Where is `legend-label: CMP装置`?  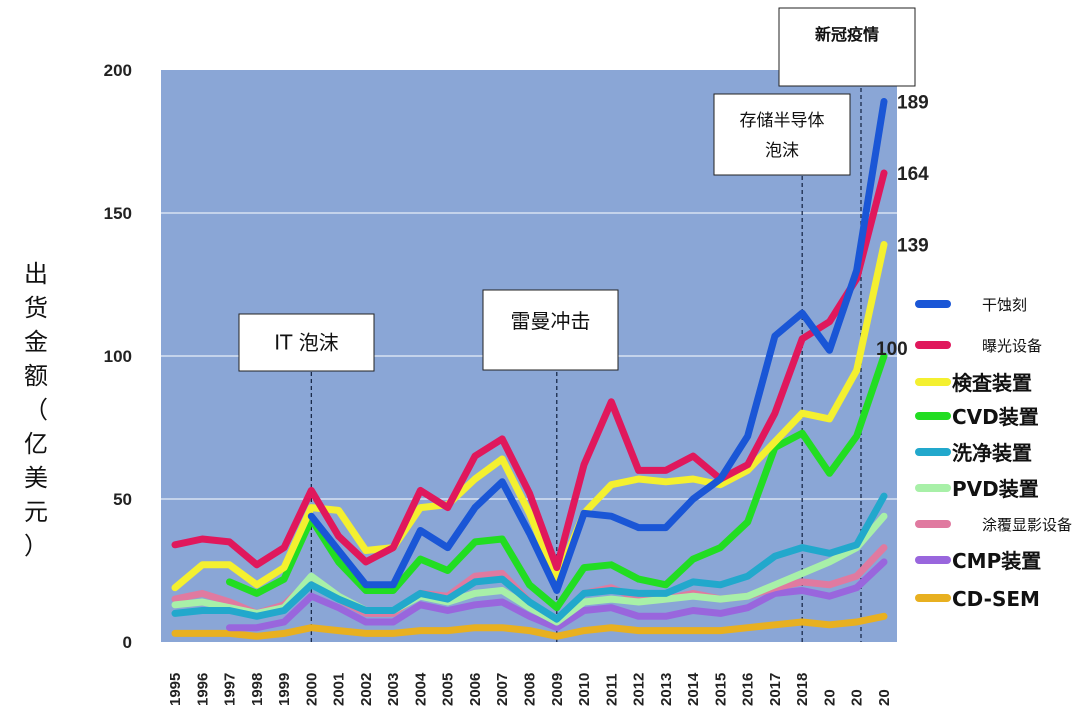 legend-label: CMP装置 is located at coordinates (996, 561).